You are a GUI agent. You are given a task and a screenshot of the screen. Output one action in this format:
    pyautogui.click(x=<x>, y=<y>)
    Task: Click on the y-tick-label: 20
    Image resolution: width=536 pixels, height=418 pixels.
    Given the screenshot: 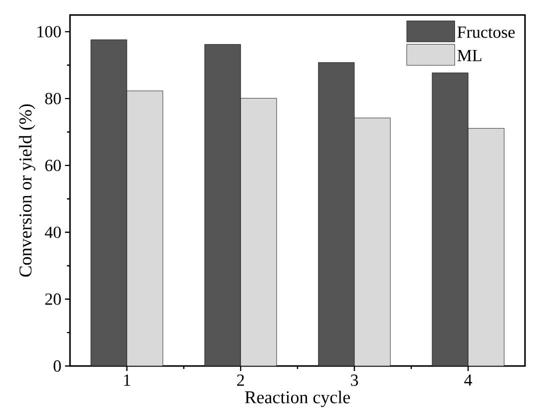 What is the action you would take?
    pyautogui.click(x=53, y=299)
    